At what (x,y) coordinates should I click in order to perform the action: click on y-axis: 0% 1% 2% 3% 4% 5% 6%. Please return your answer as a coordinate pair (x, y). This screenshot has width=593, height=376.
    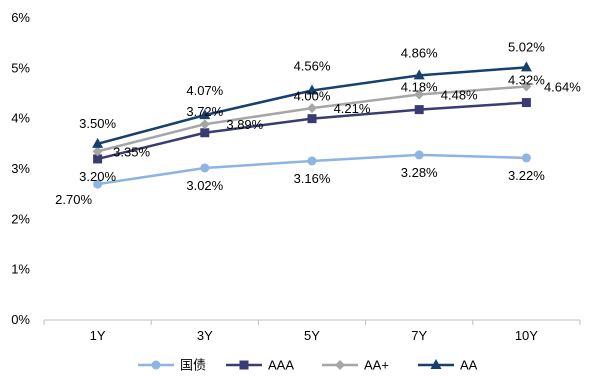
    Looking at the image, I should click on (20, 168).